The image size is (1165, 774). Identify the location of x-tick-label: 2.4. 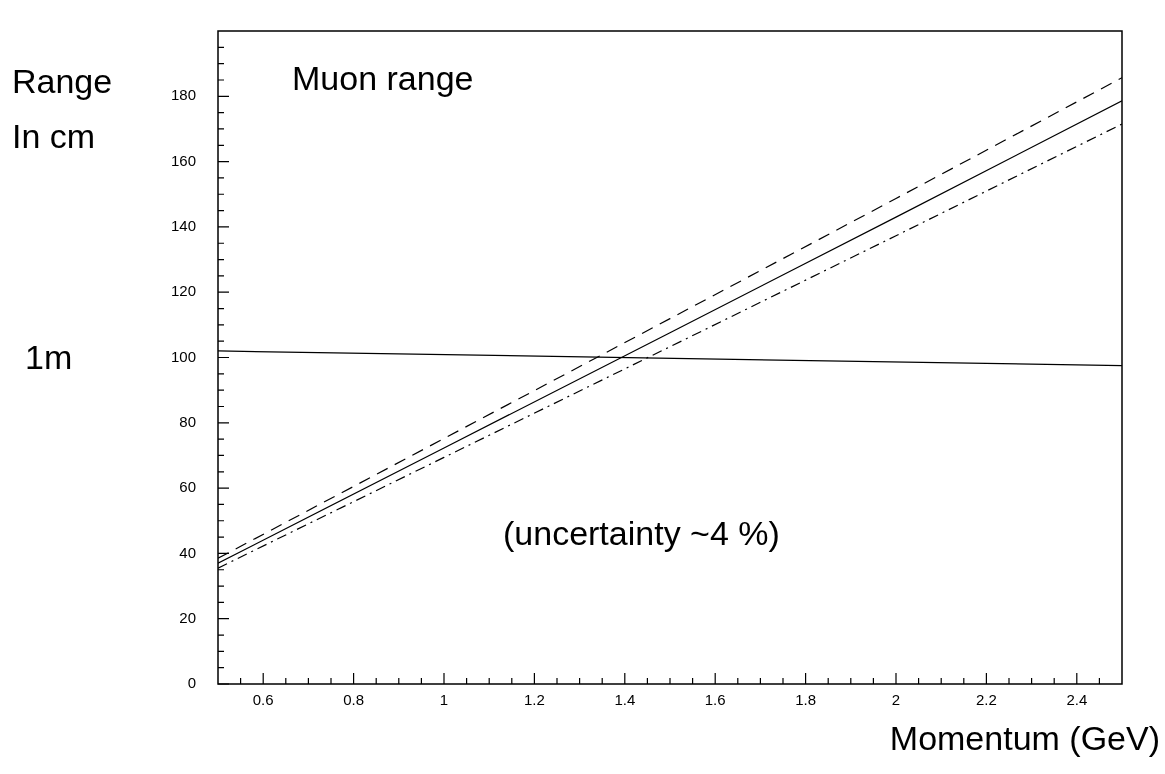
(1077, 700).